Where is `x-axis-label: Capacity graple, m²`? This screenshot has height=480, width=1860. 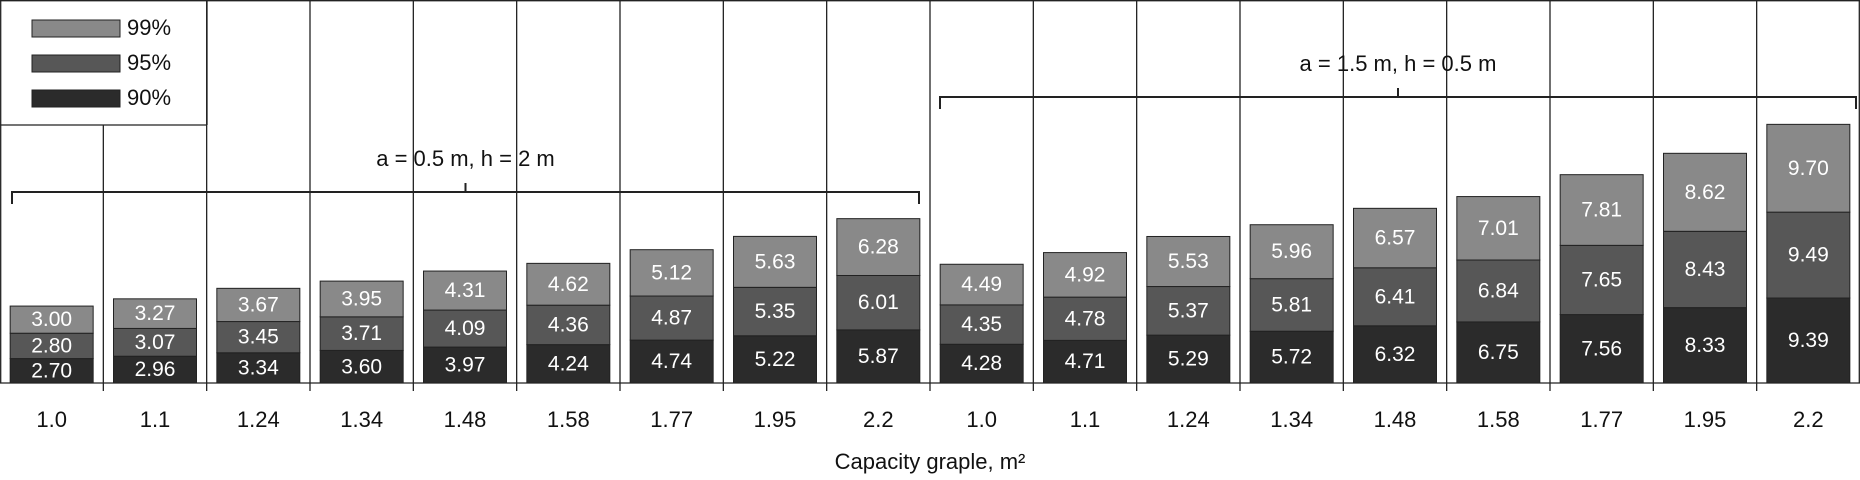 x-axis-label: Capacity graple, m² is located at coordinates (930, 461).